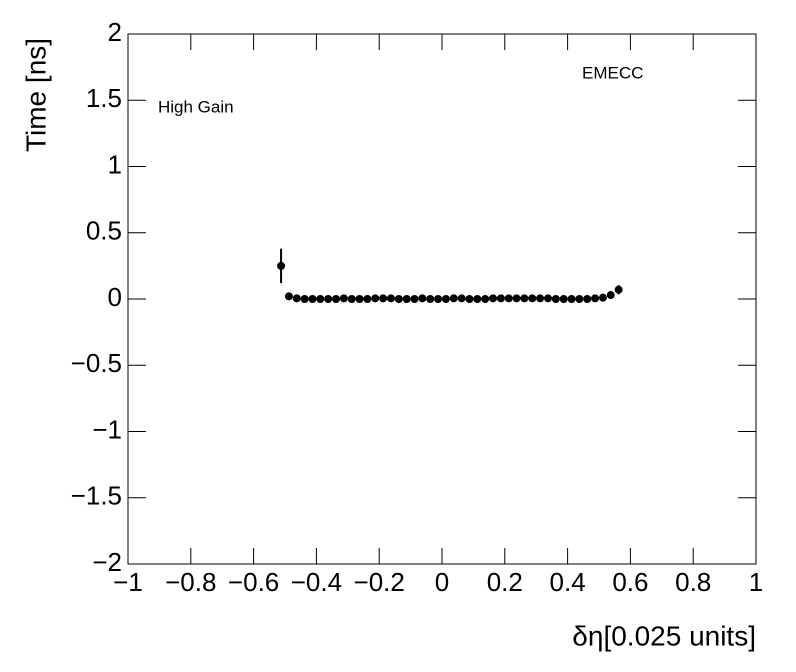 This screenshot has width=796, height=672. What do you see at coordinates (379, 582) in the screenshot?
I see `x-tick-label: −0.2` at bounding box center [379, 582].